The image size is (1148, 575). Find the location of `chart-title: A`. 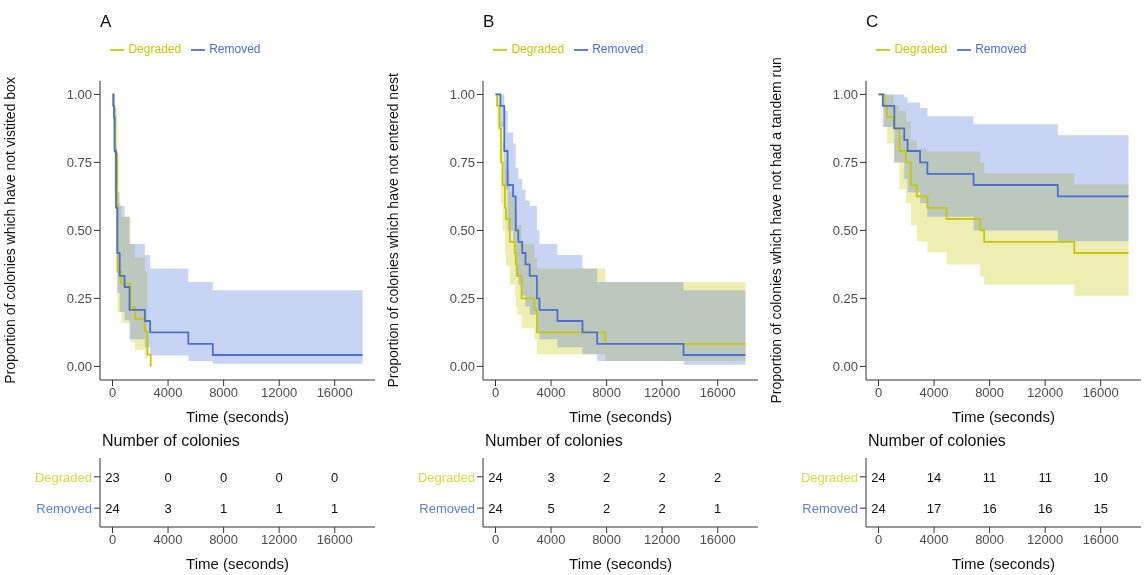

chart-title: A is located at coordinates (106, 22).